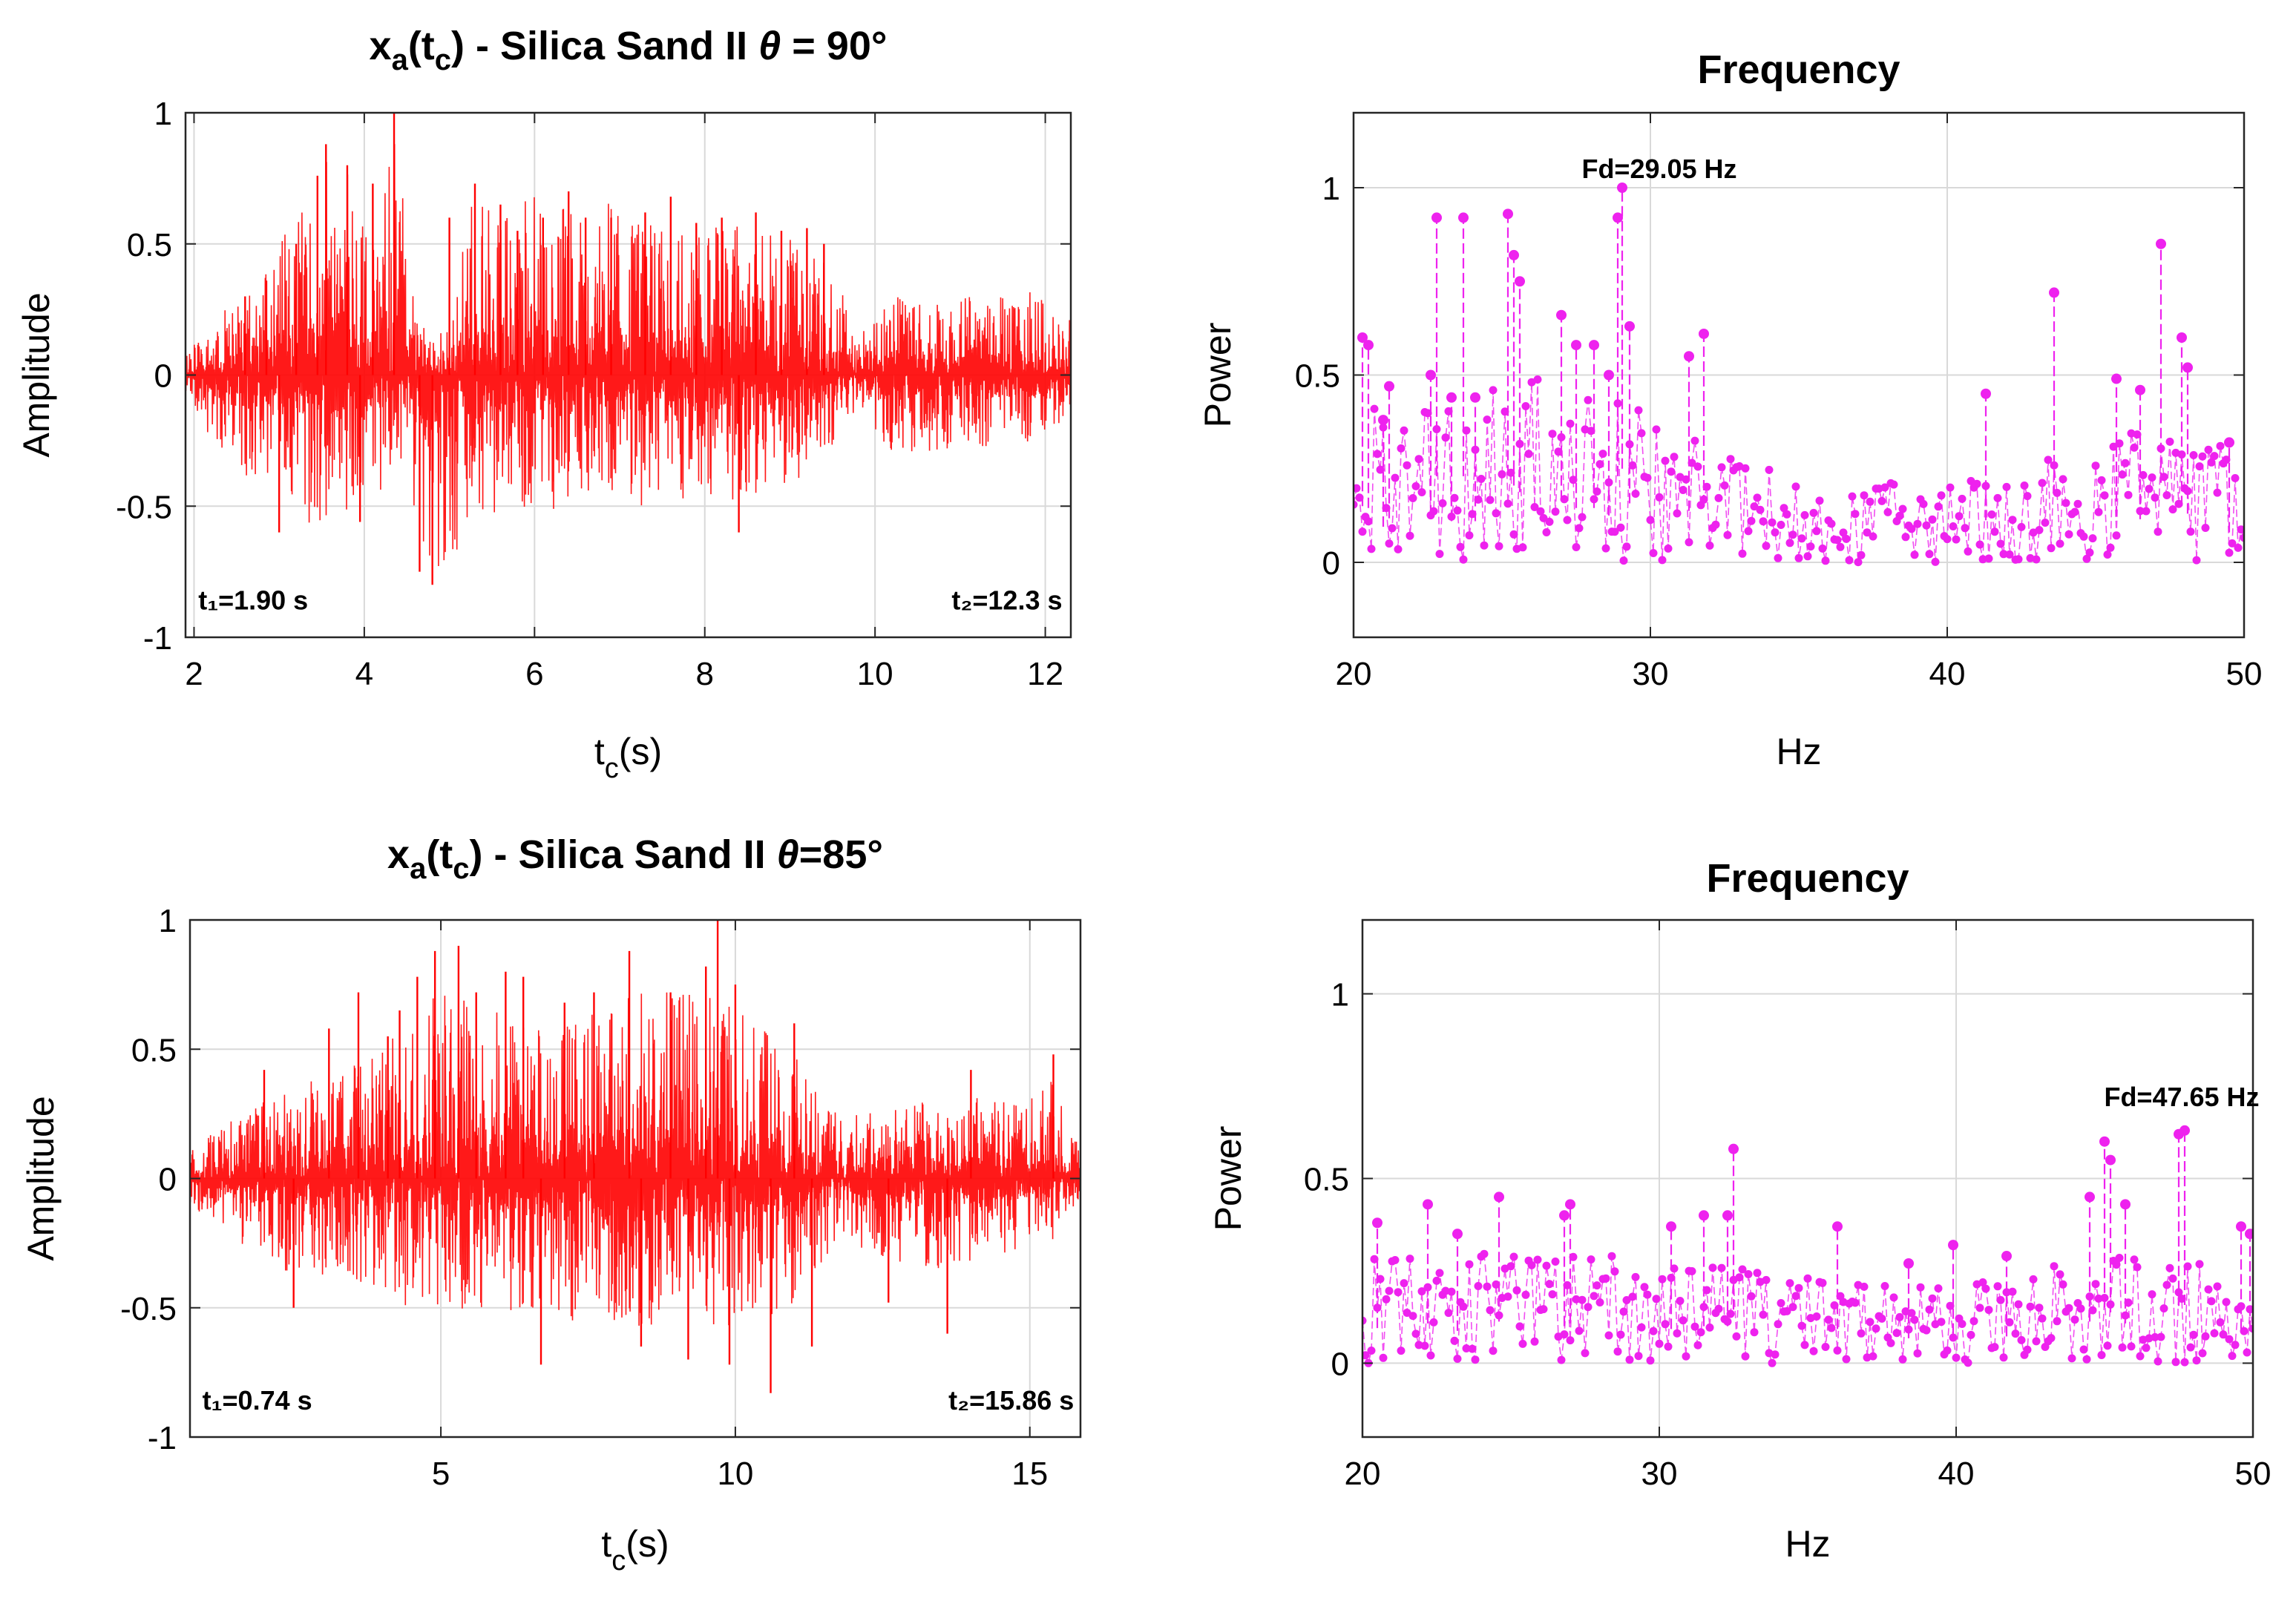 Image resolution: width=2296 pixels, height=1601 pixels. I want to click on annotation-label: t₂=12.3 s, so click(1007, 600).